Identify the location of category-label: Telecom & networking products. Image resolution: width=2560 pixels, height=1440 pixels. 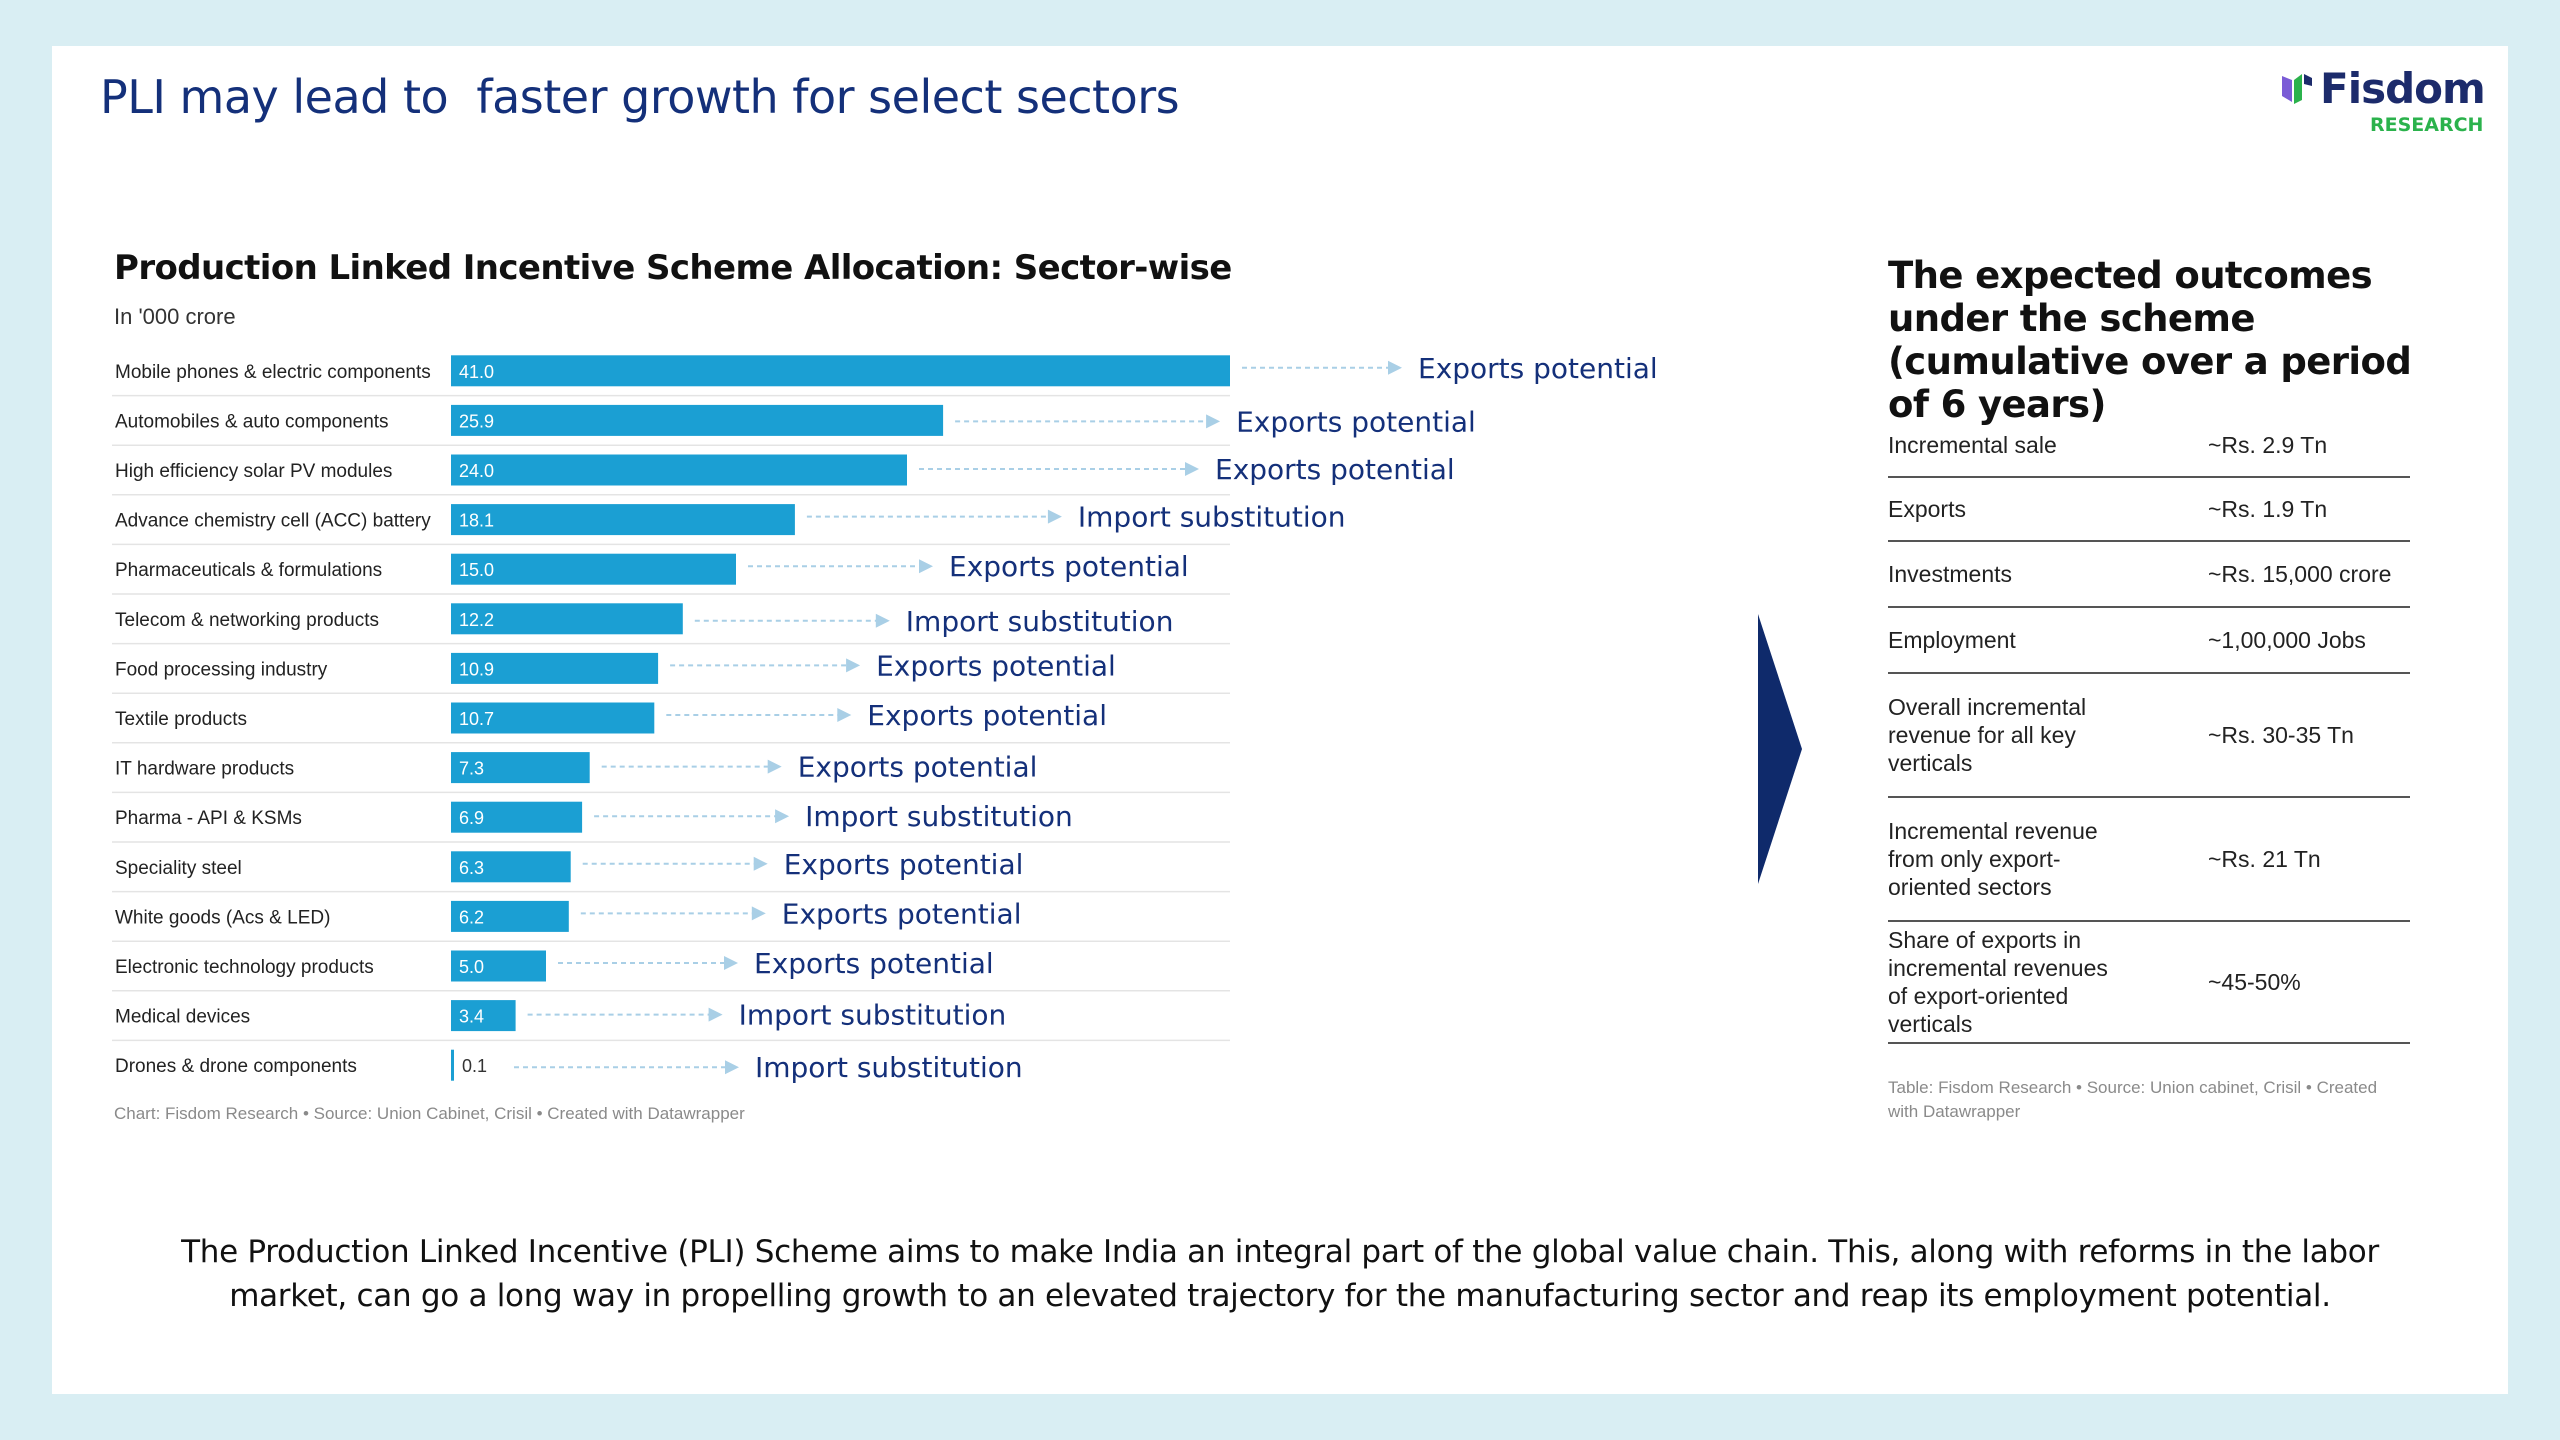
(247, 620).